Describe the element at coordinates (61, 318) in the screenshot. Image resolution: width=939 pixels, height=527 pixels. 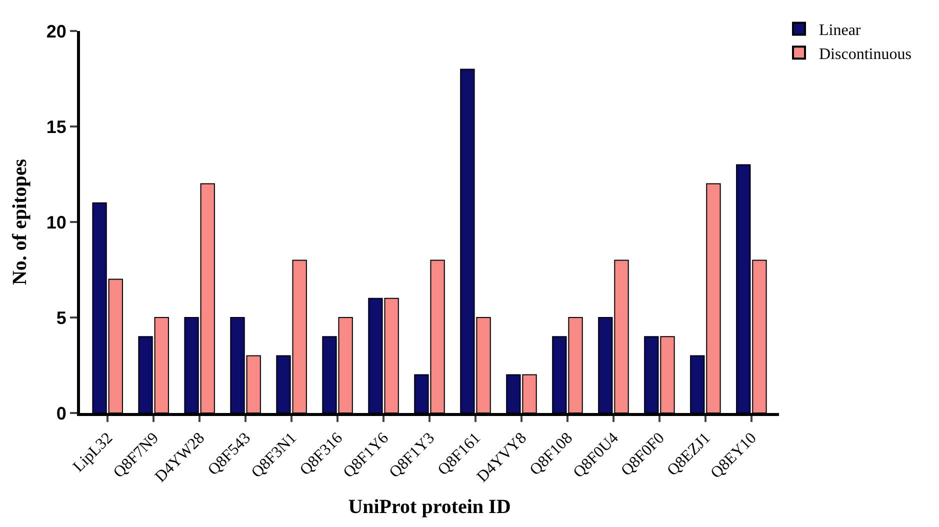
I see `y-tick-label: 5` at that location.